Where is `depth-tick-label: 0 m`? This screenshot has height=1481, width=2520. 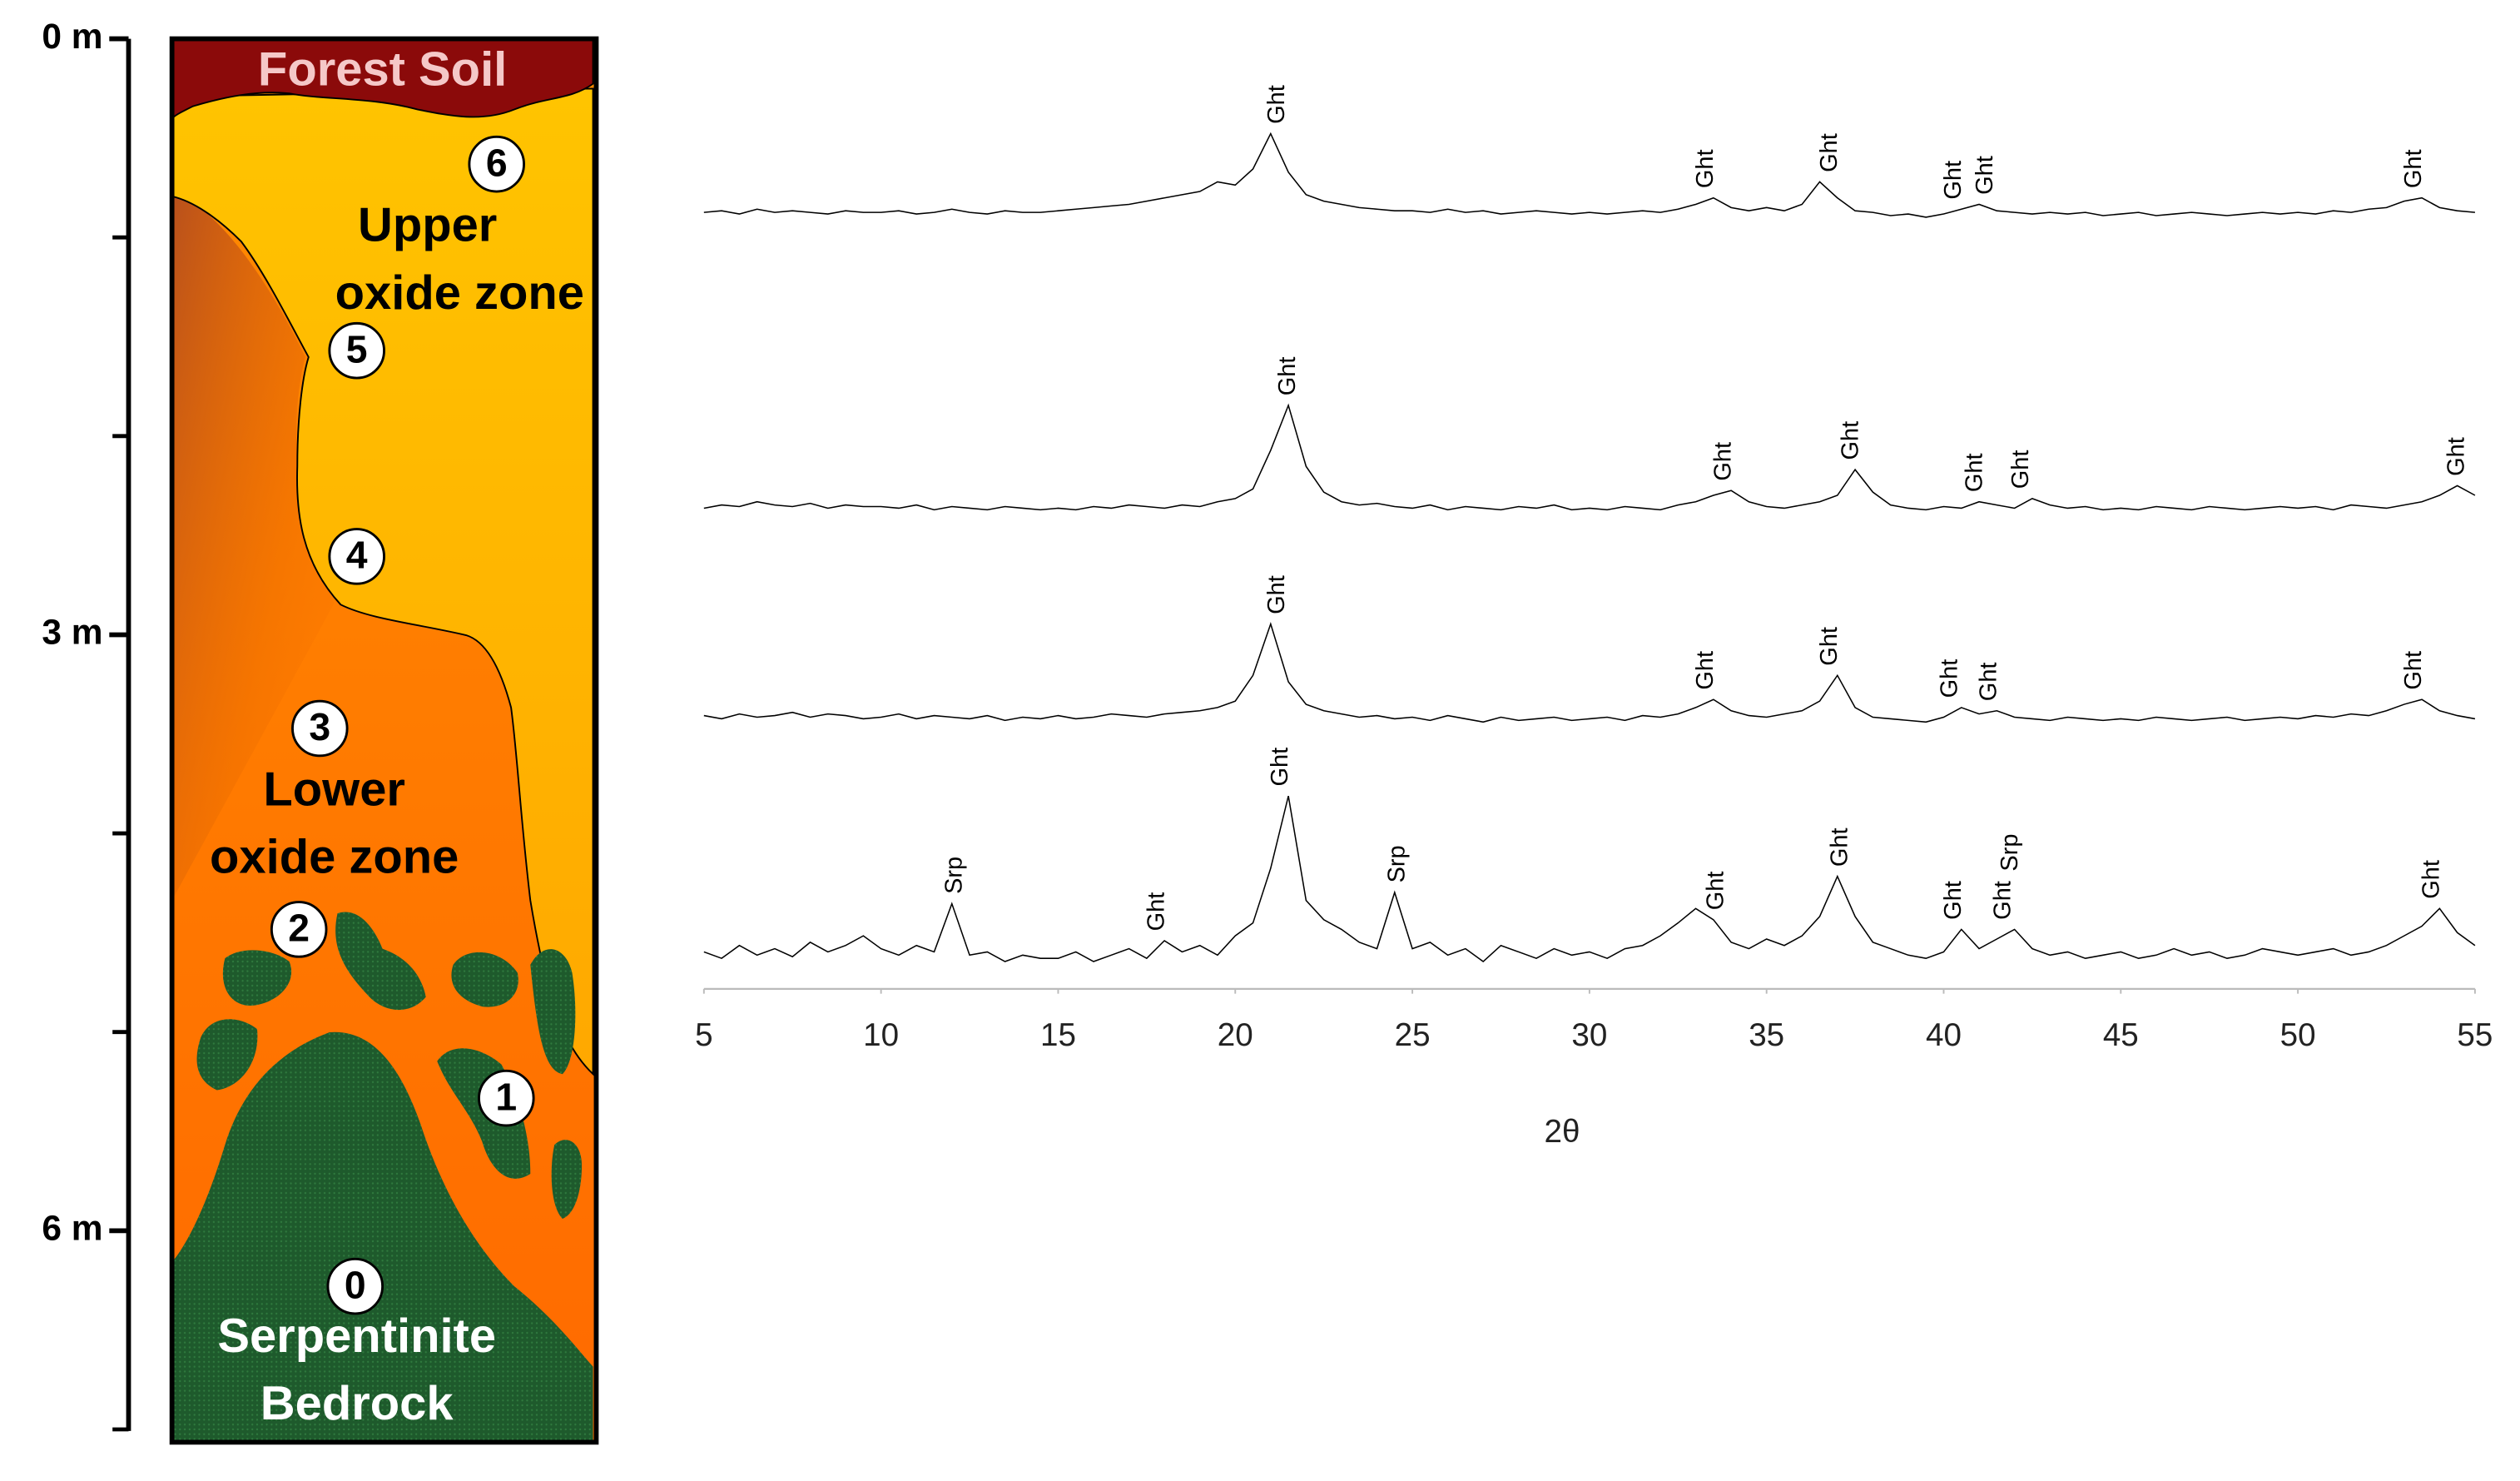 depth-tick-label: 0 m is located at coordinates (72, 37).